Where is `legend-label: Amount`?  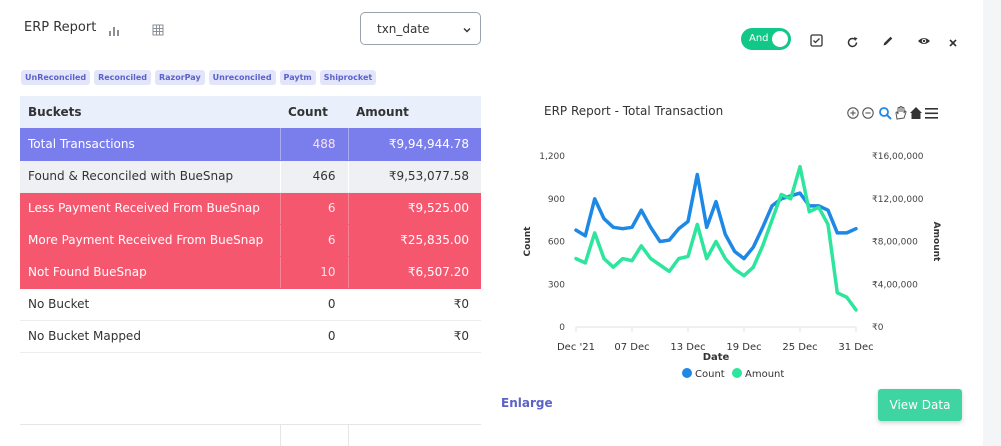 legend-label: Amount is located at coordinates (764, 374).